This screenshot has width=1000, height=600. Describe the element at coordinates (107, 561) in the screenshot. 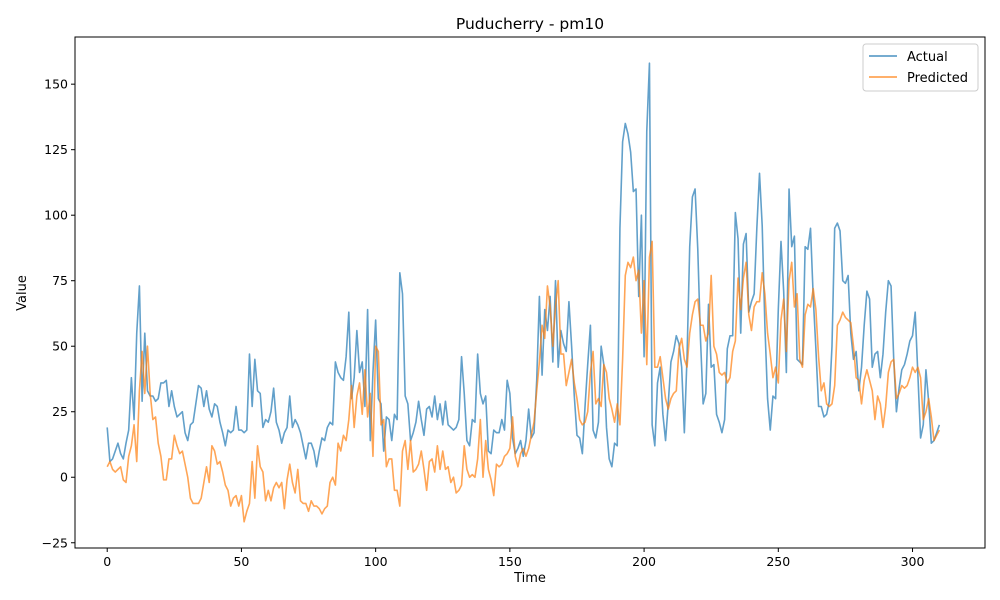

I see `x-tick-label: 0` at that location.